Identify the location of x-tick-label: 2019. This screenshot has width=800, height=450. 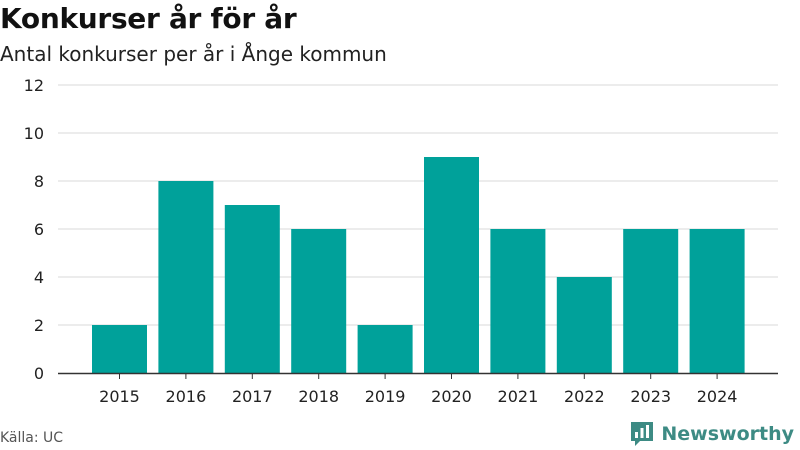
(385, 396).